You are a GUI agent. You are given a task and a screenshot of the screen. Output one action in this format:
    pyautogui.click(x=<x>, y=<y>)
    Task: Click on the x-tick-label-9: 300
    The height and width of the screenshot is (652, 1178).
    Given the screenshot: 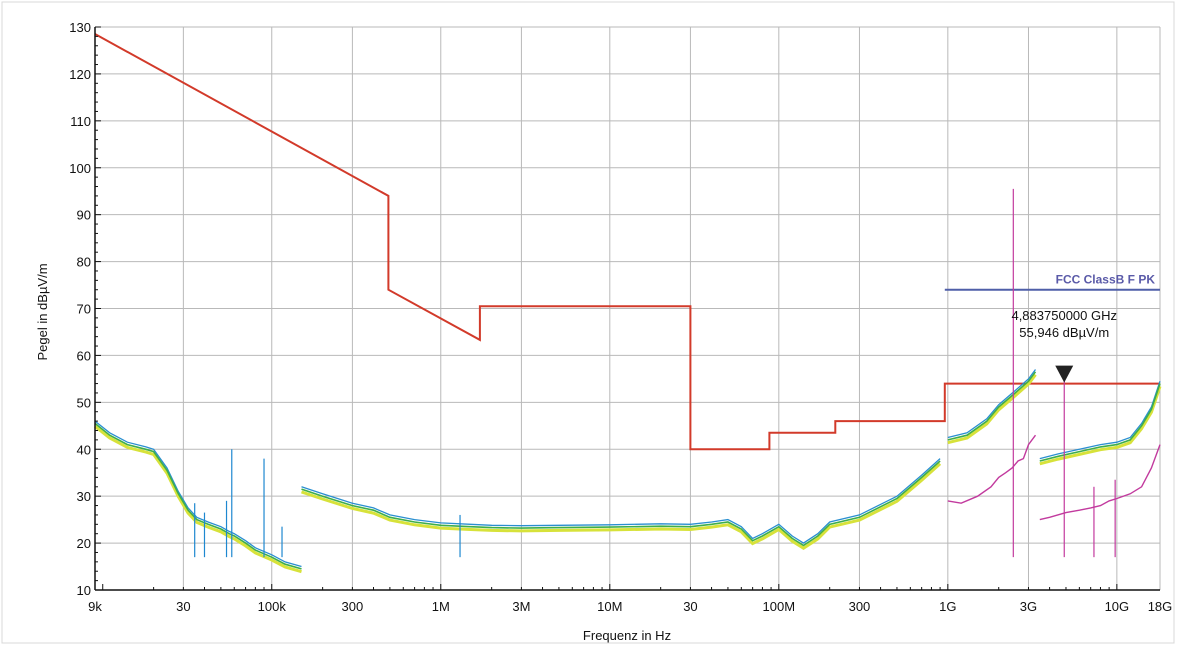 What is the action you would take?
    pyautogui.click(x=860, y=606)
    